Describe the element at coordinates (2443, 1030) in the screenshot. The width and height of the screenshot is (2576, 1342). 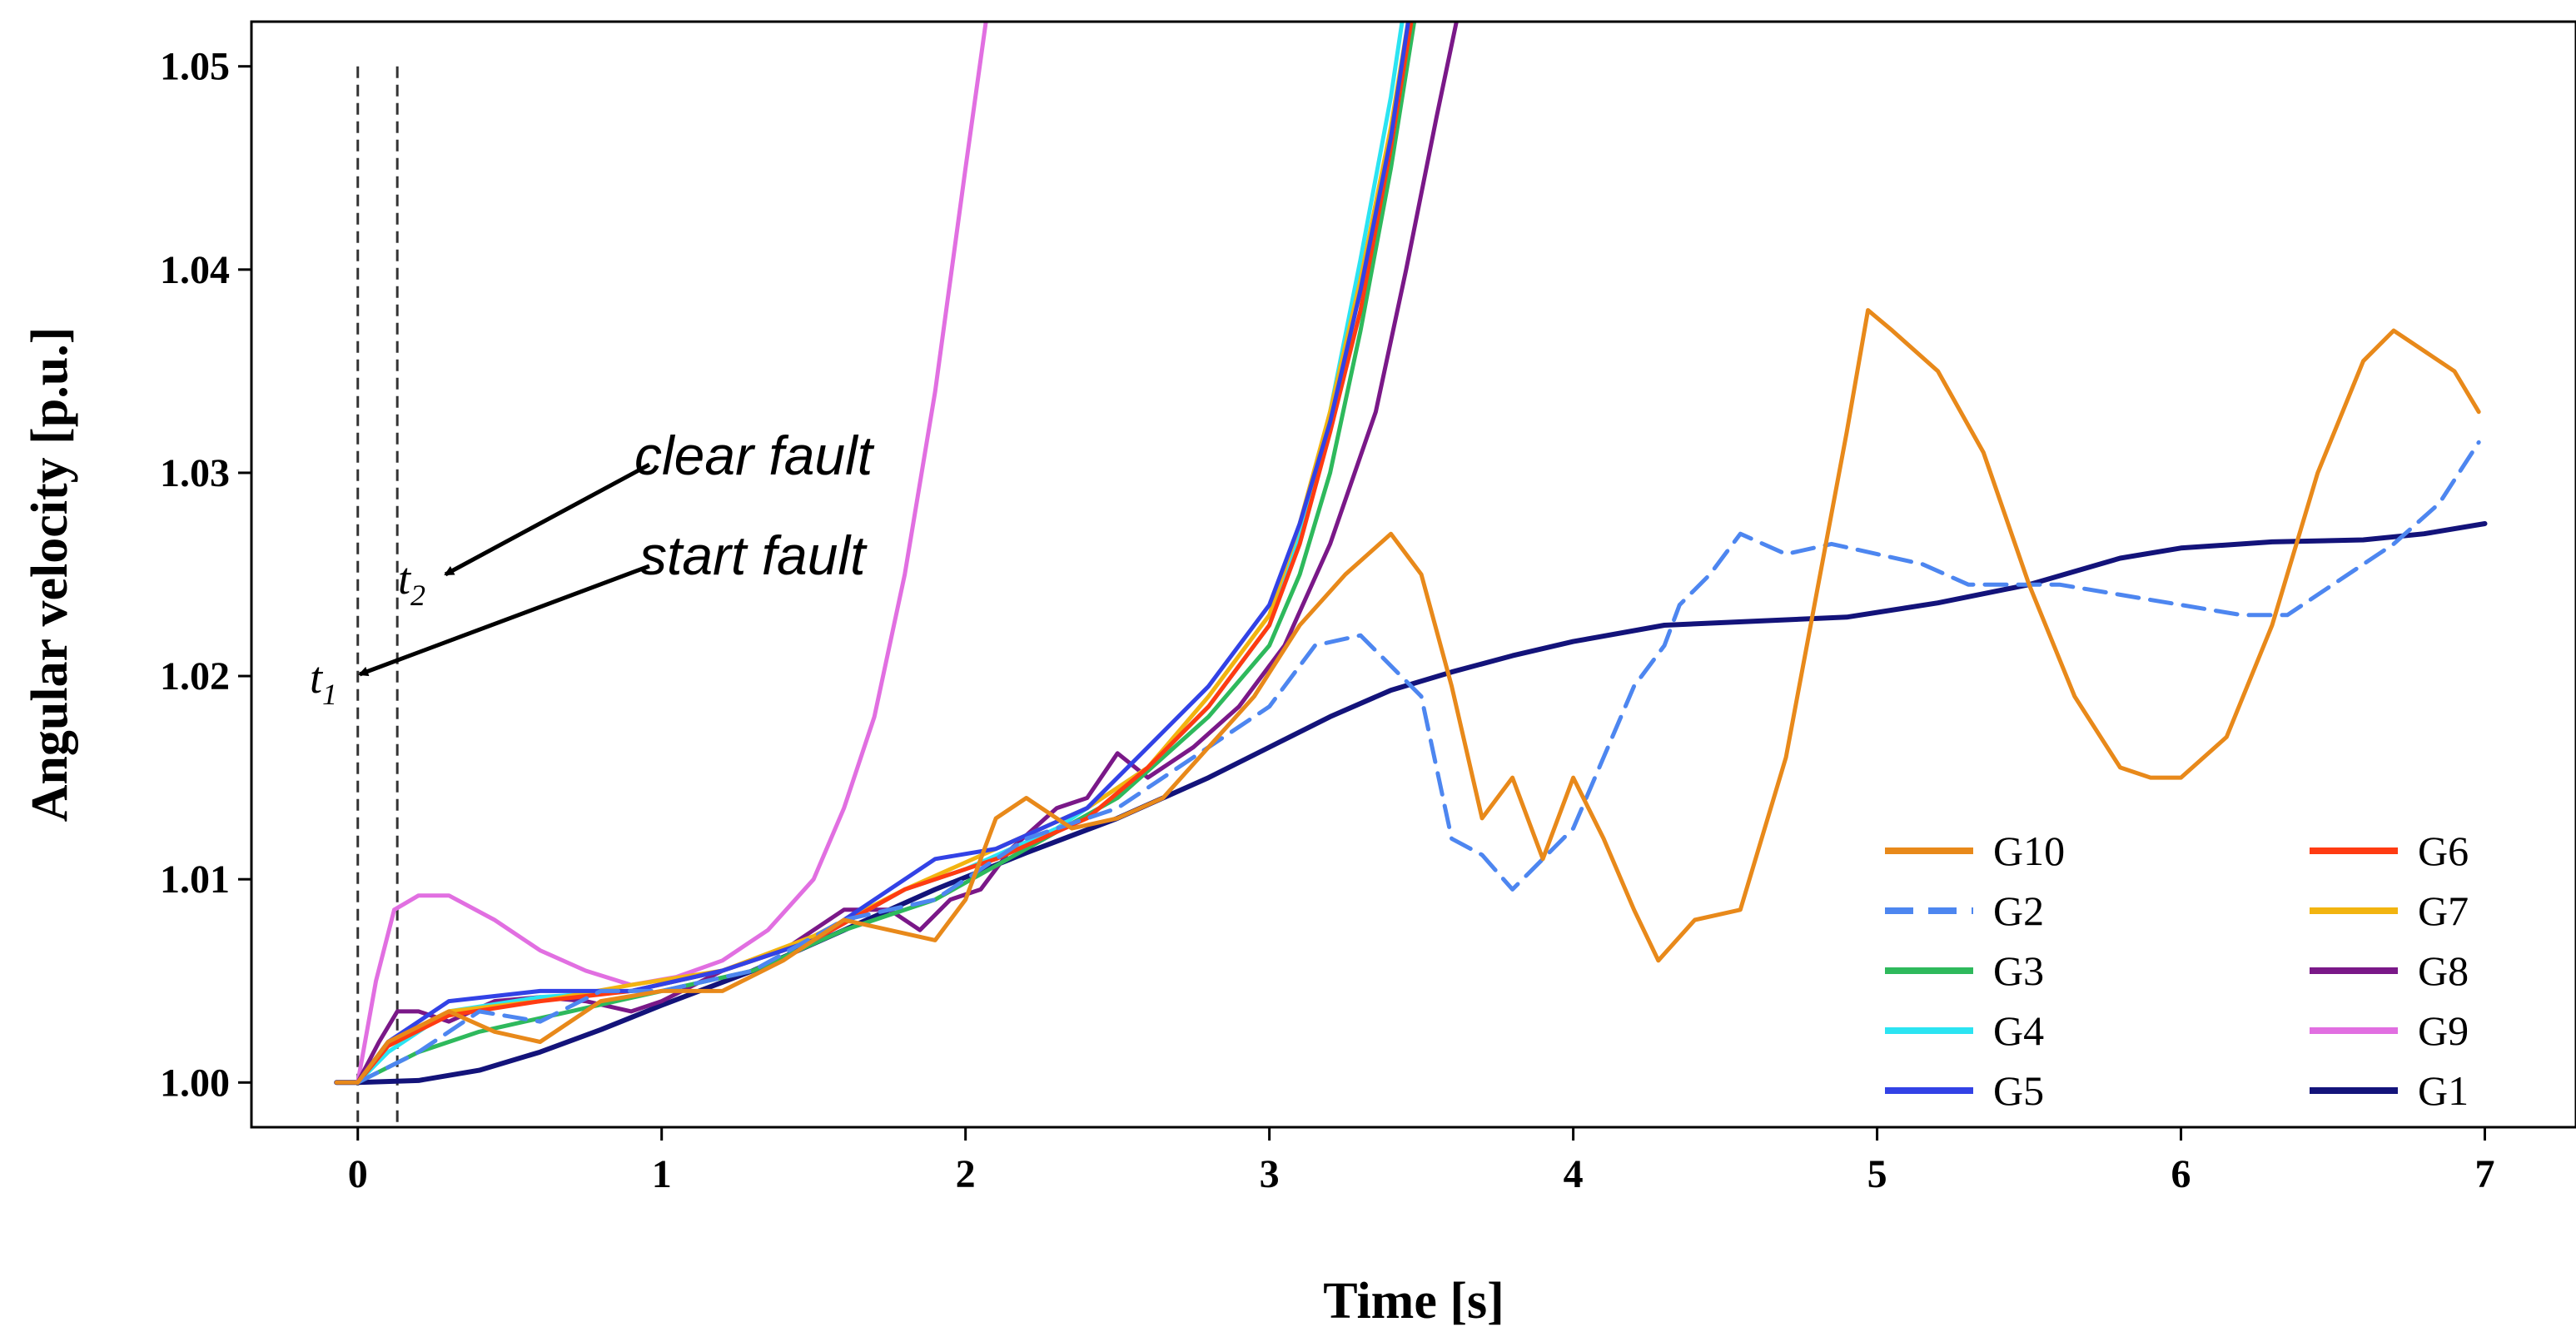
I see `legend-label-g9: G9` at that location.